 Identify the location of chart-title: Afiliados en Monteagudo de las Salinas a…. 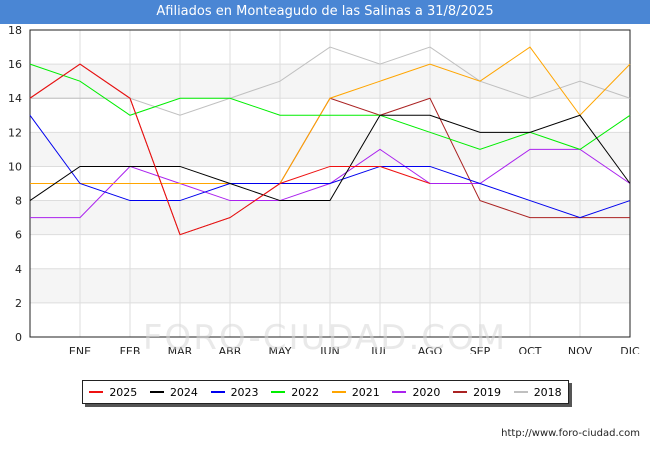
(325, 12).